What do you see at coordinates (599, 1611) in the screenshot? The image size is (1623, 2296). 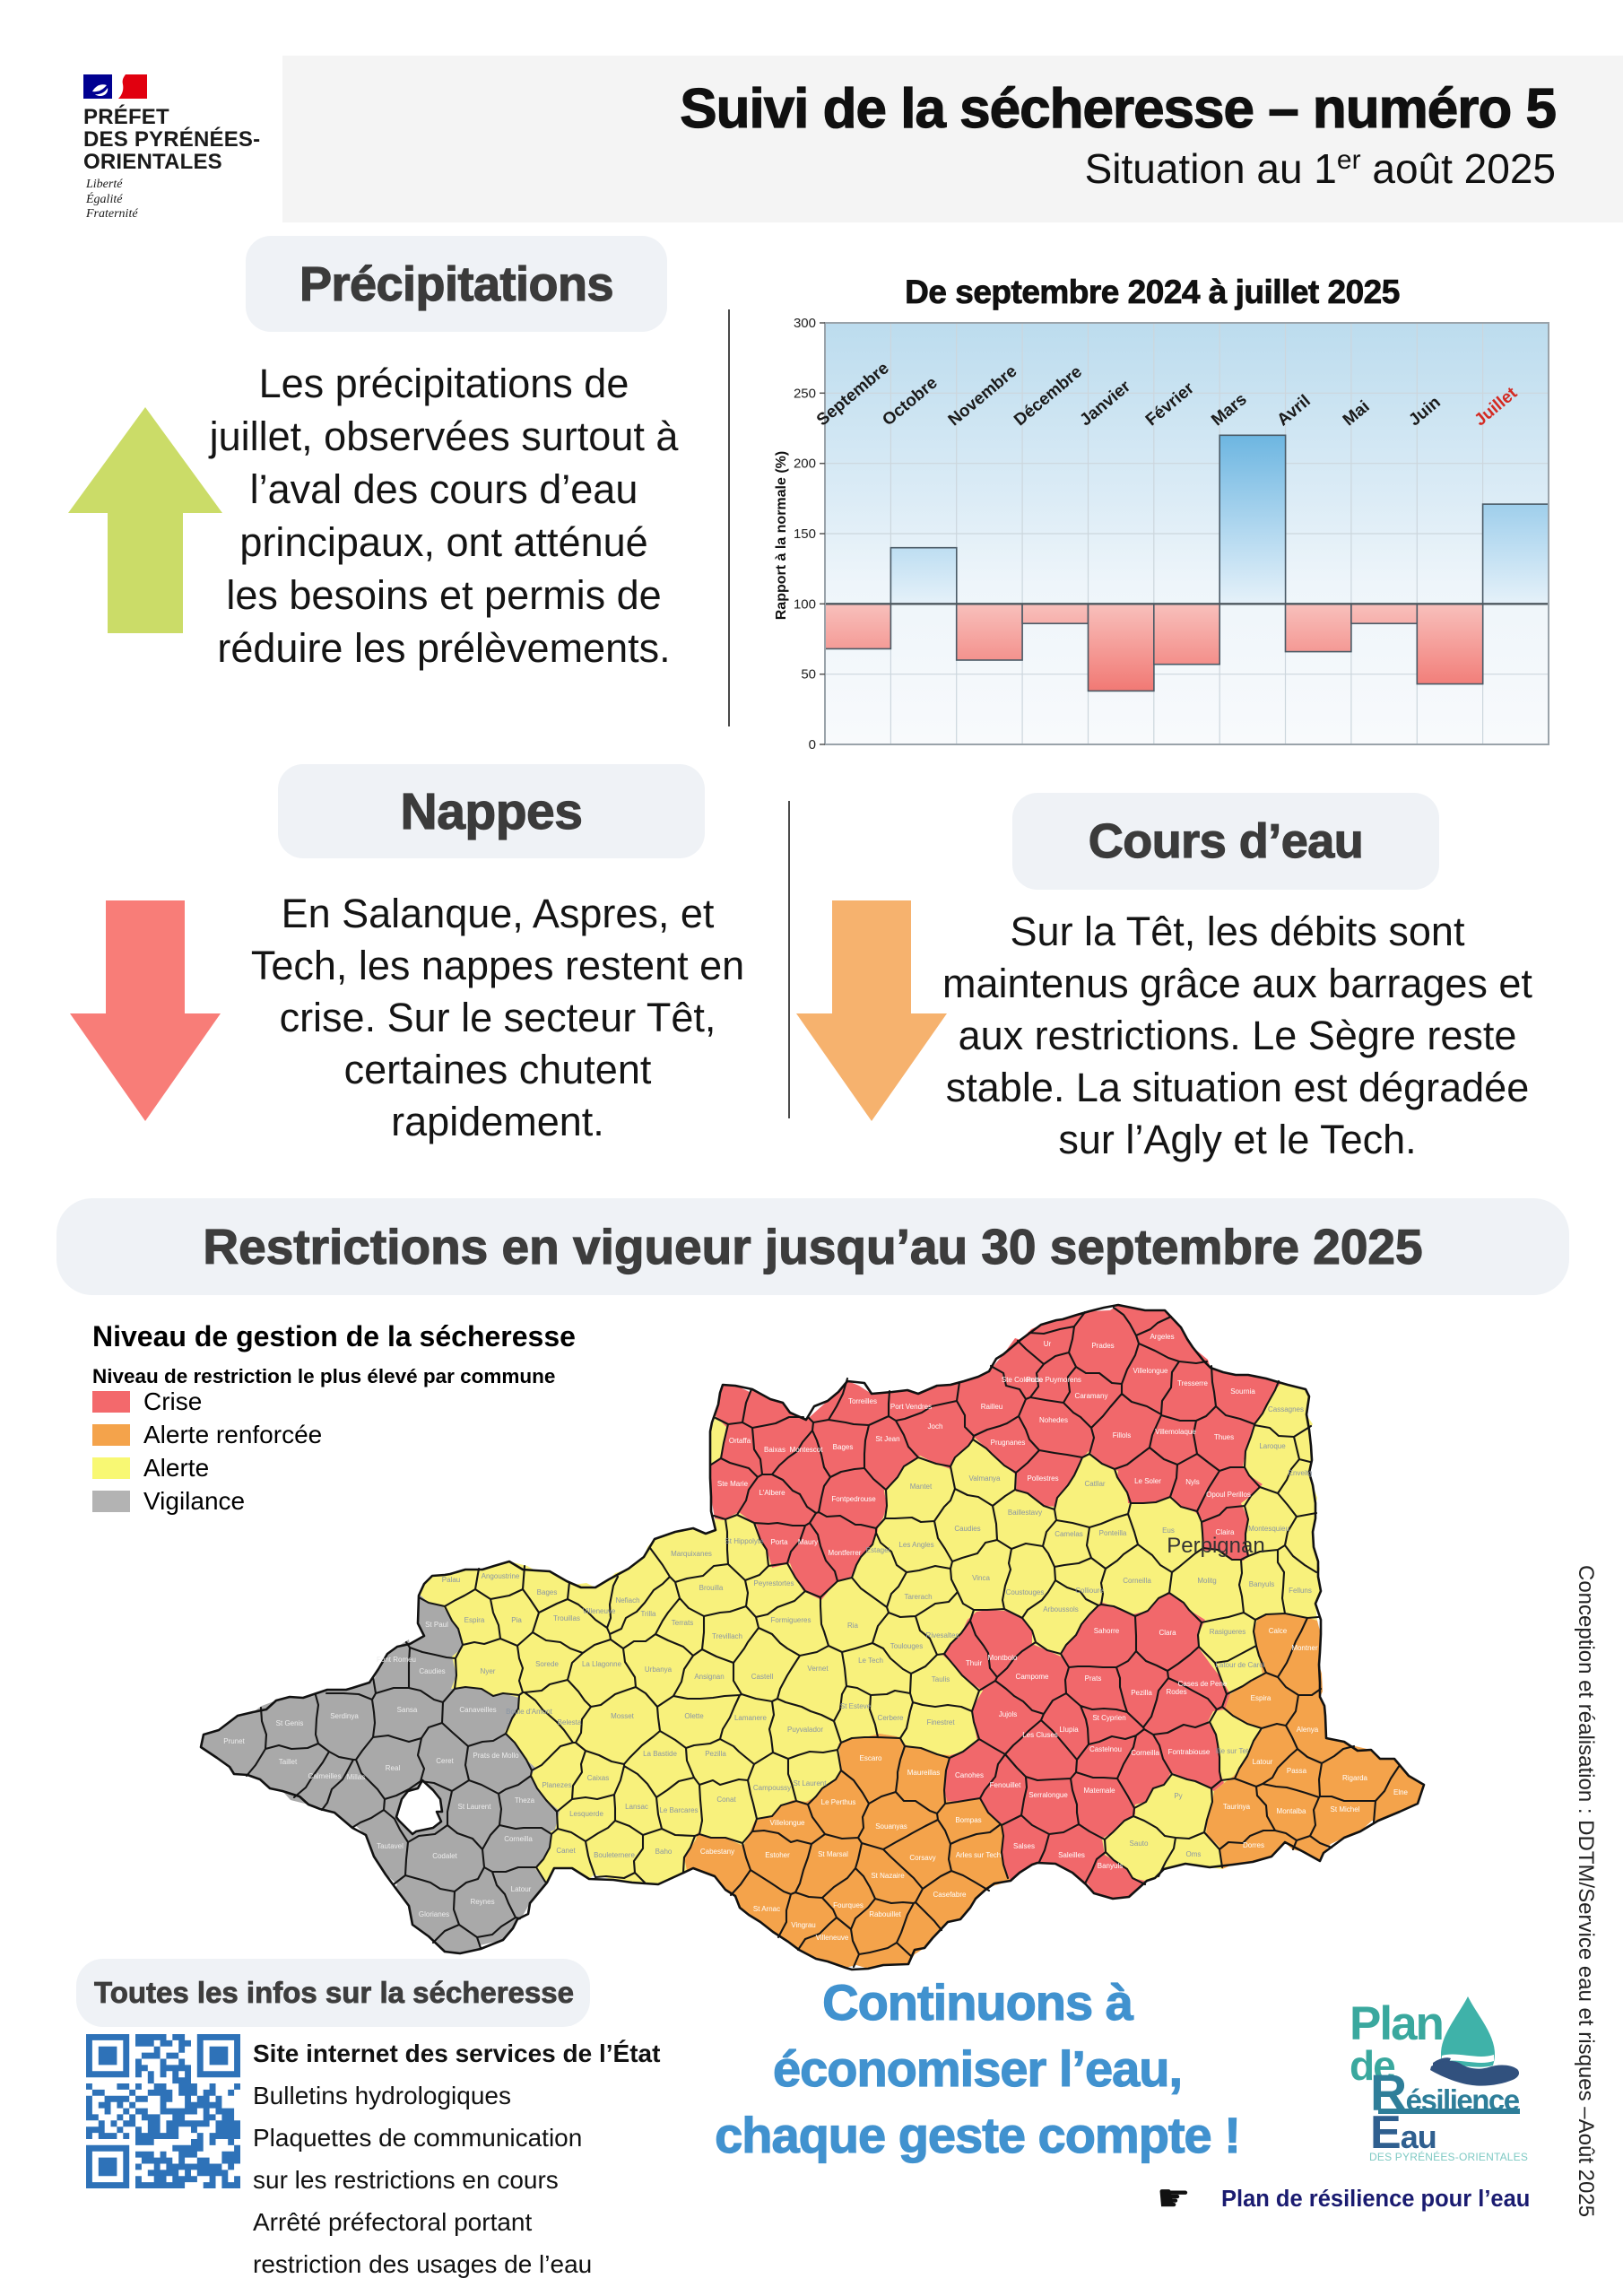 I see `svg-text: Villeneuve` at bounding box center [599, 1611].